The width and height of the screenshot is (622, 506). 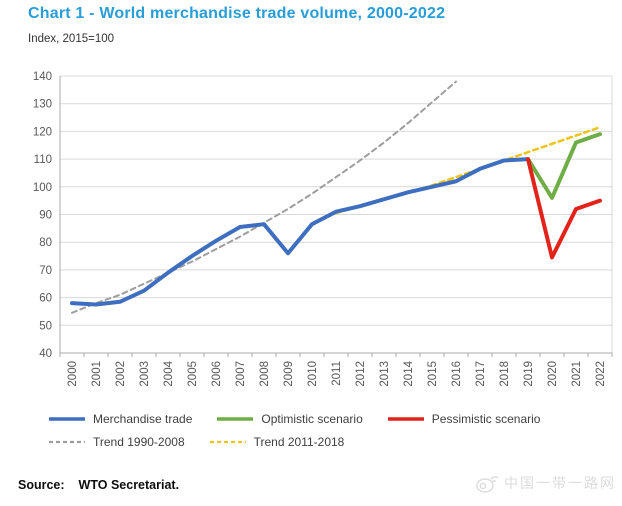 What do you see at coordinates (45, 354) in the screenshot?
I see `svg-text: 40` at bounding box center [45, 354].